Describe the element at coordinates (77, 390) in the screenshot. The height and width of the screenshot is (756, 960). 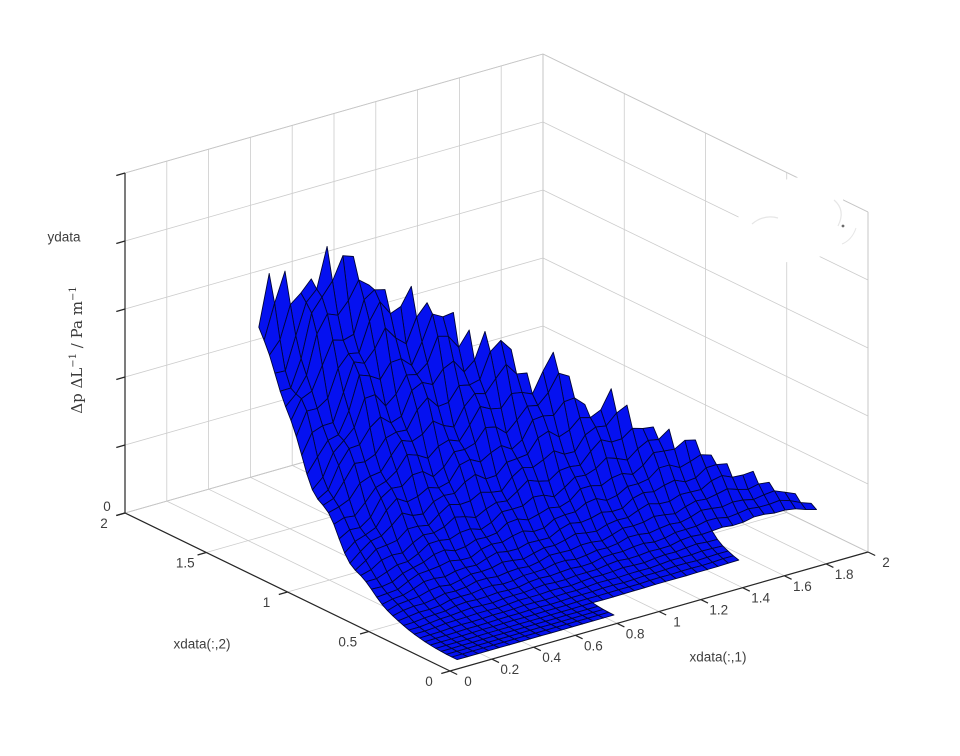
I see `z-axis-label-part1: Δp ΔL` at that location.